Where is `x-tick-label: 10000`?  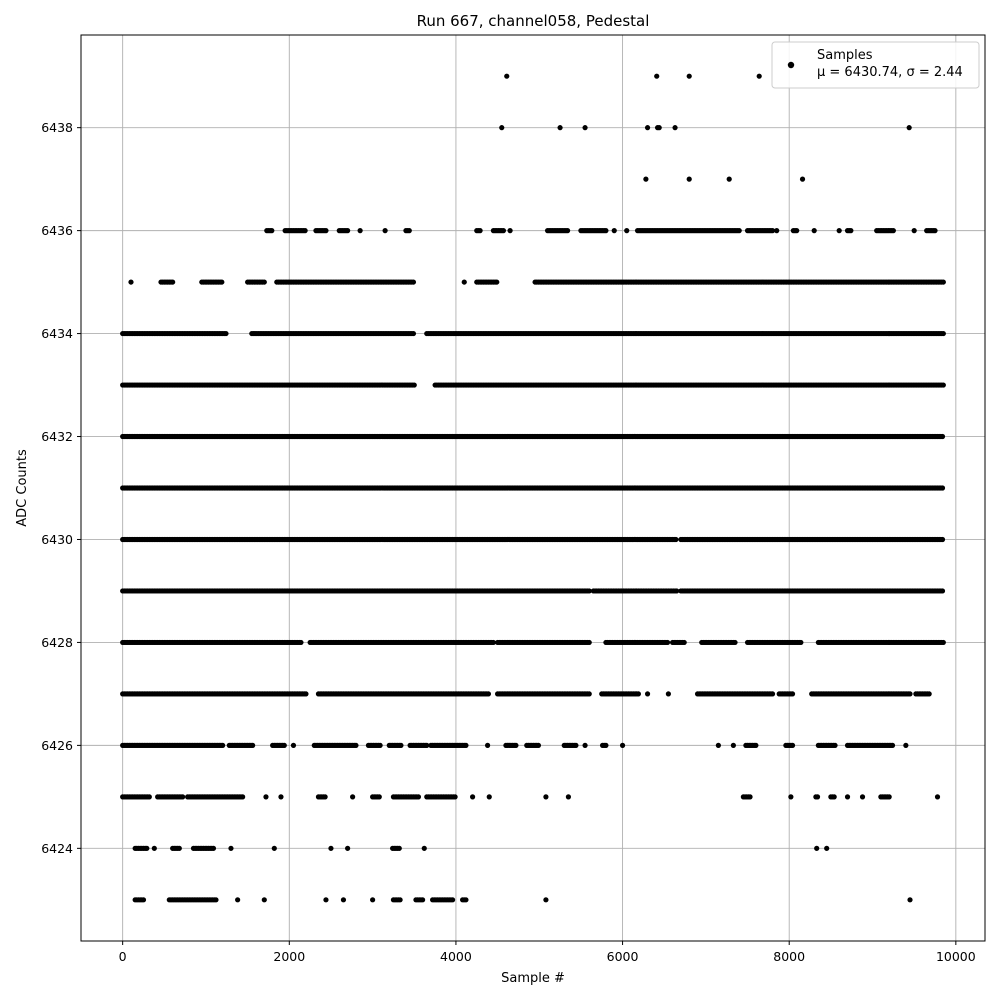
x-tick-label: 10000 is located at coordinates (956, 956).